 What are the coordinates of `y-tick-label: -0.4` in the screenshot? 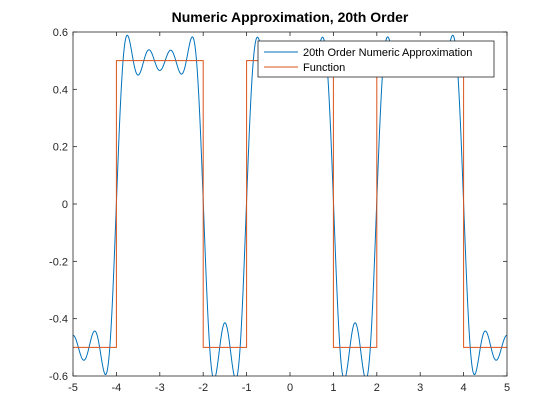 It's located at (58, 320).